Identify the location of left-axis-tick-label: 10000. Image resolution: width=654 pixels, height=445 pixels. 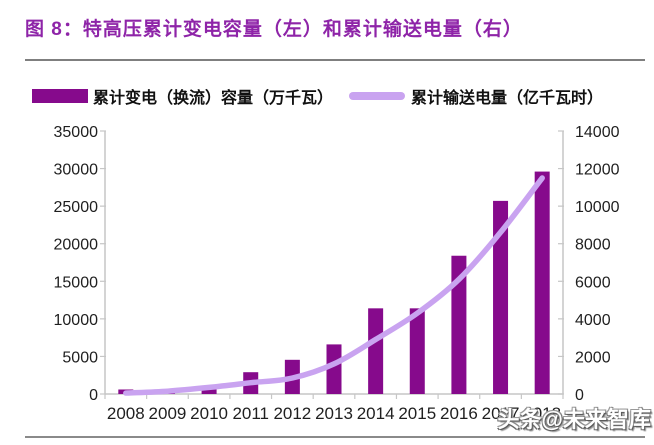
(76, 320).